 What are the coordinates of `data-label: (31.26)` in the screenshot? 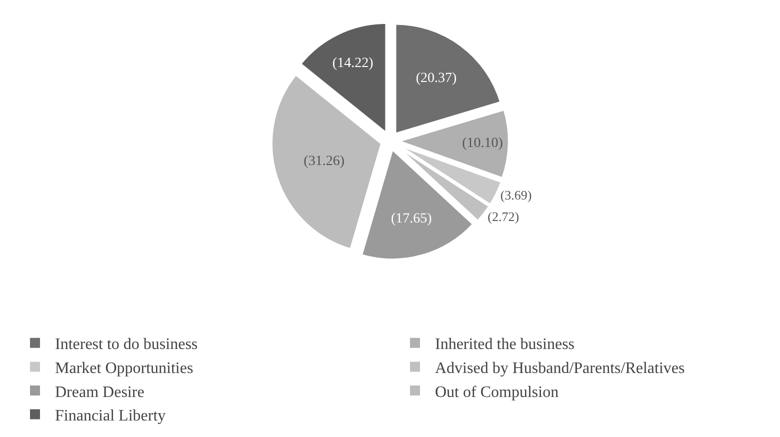 It's located at (324, 162).